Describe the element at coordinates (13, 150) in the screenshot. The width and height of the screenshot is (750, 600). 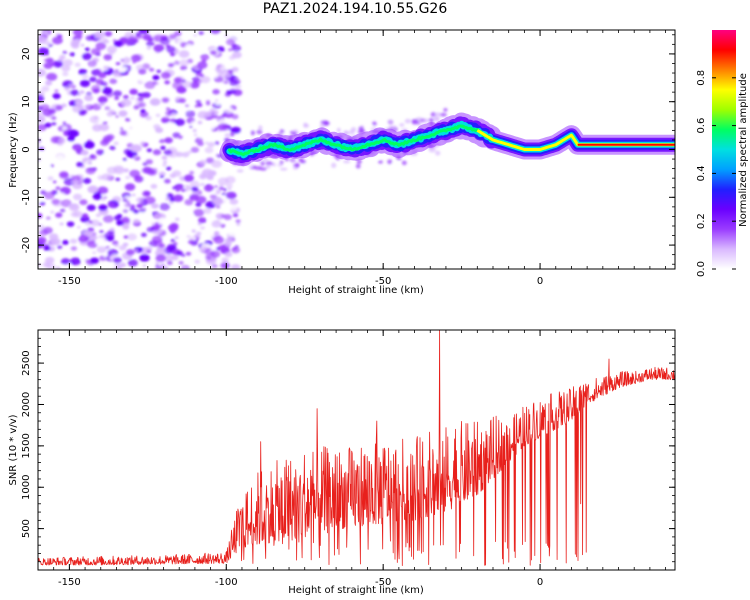
I see `spectrogram-y-axis-label: Frequency (Hz)` at that location.